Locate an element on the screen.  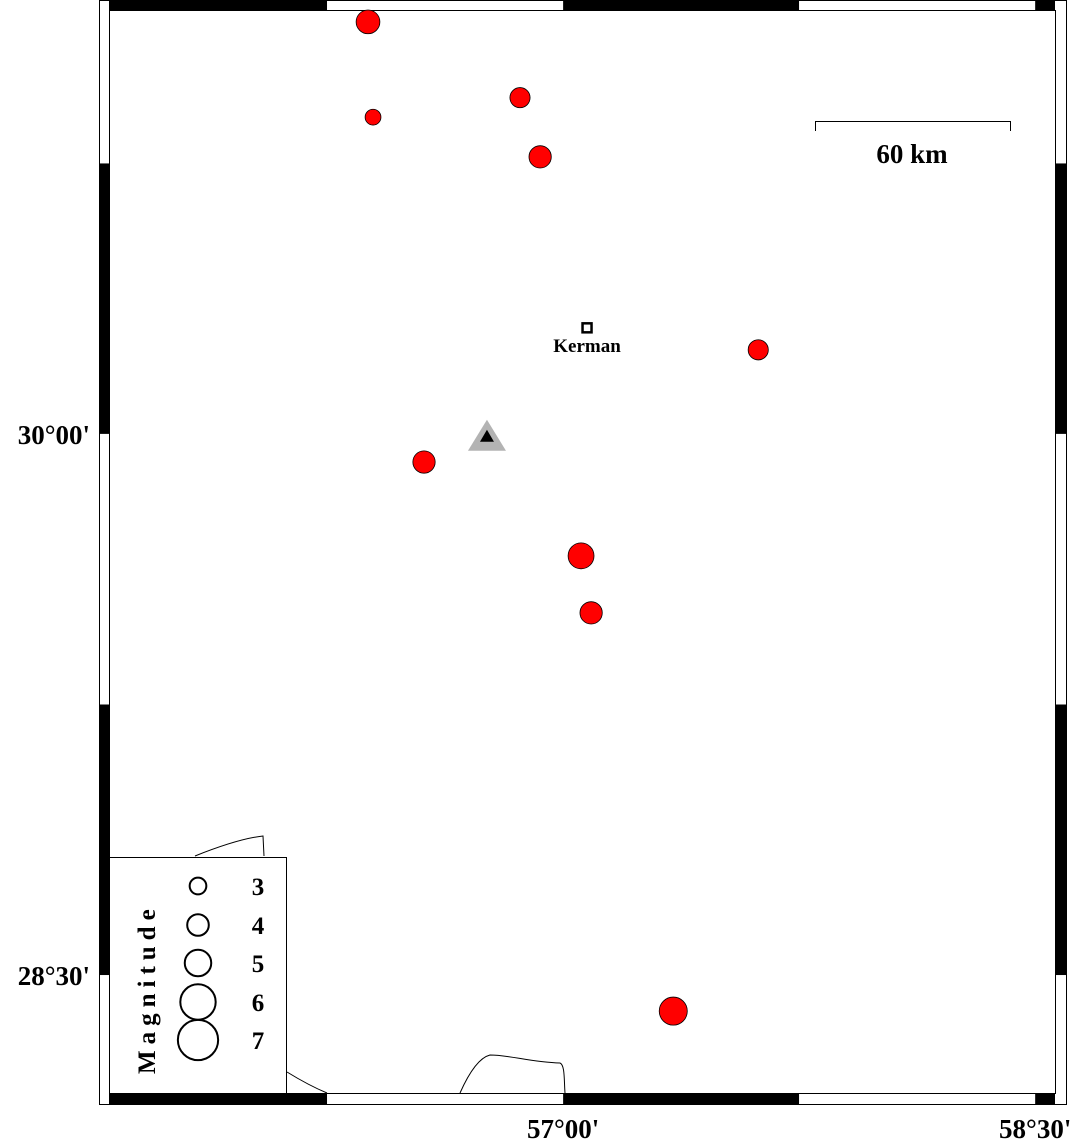
legend-label: 6 is located at coordinates (258, 1003).